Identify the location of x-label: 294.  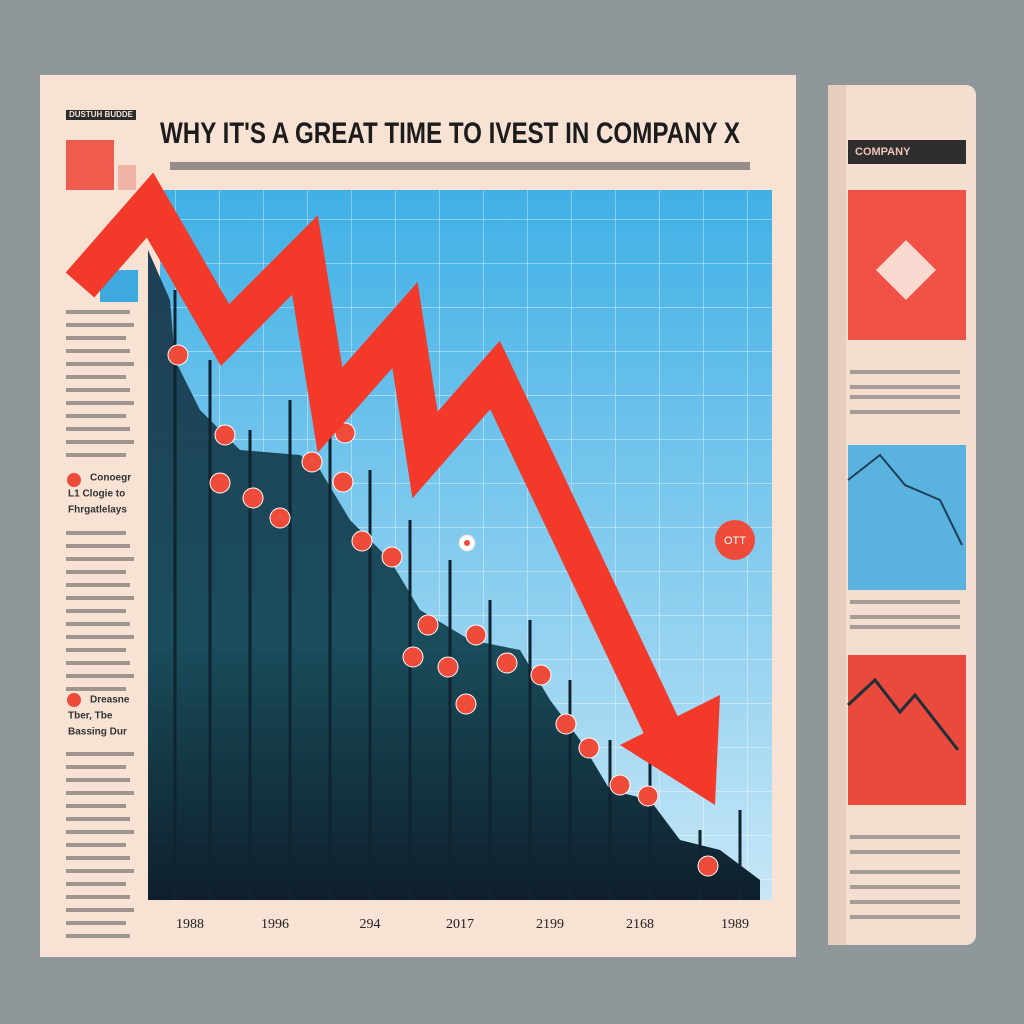
(370, 924).